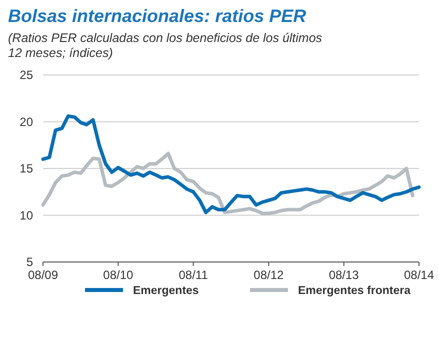  What do you see at coordinates (157, 16) in the screenshot?
I see `chart-title: Bolsas internacionales: ratios PER` at bounding box center [157, 16].